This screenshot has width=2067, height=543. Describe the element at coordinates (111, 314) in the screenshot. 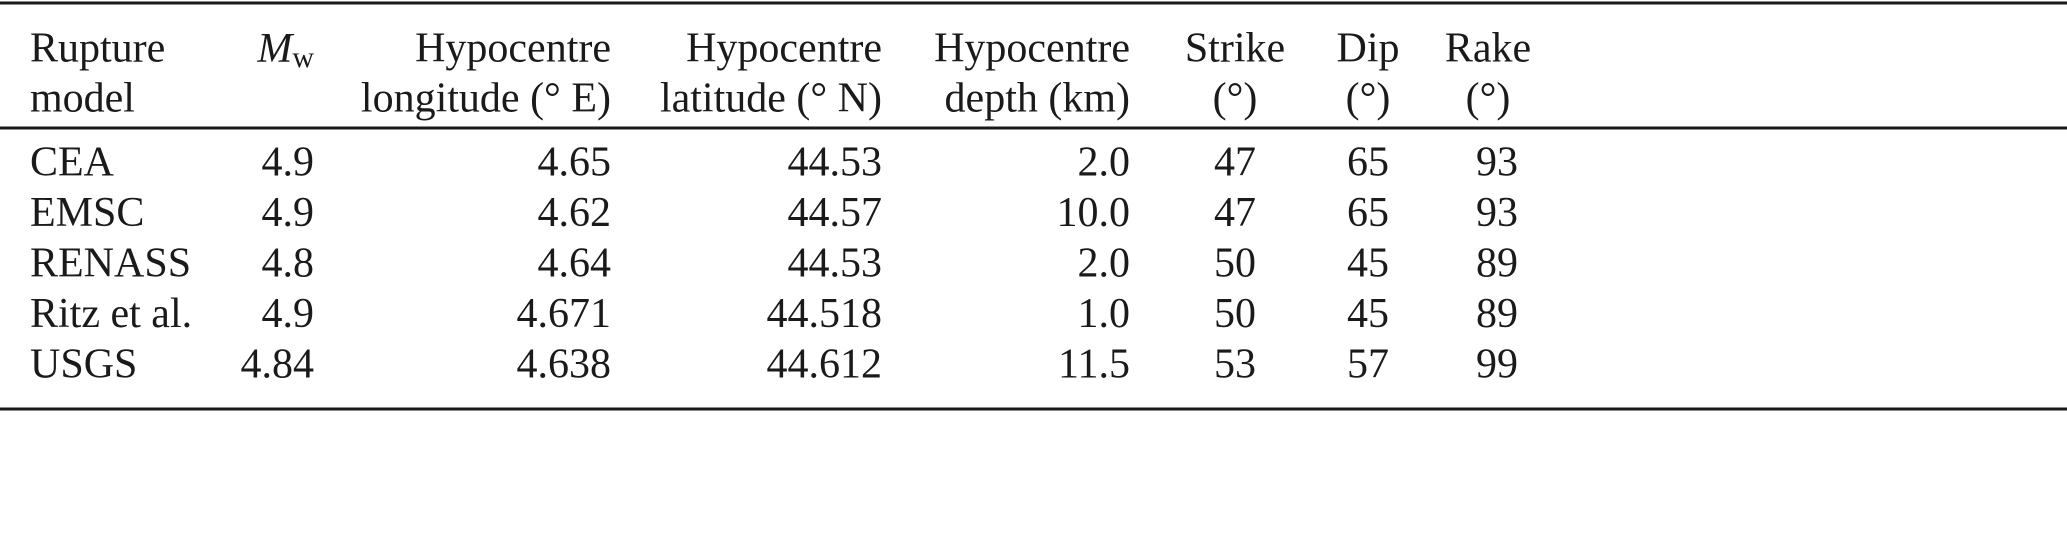

I see `cell: Ritz et al.` at that location.